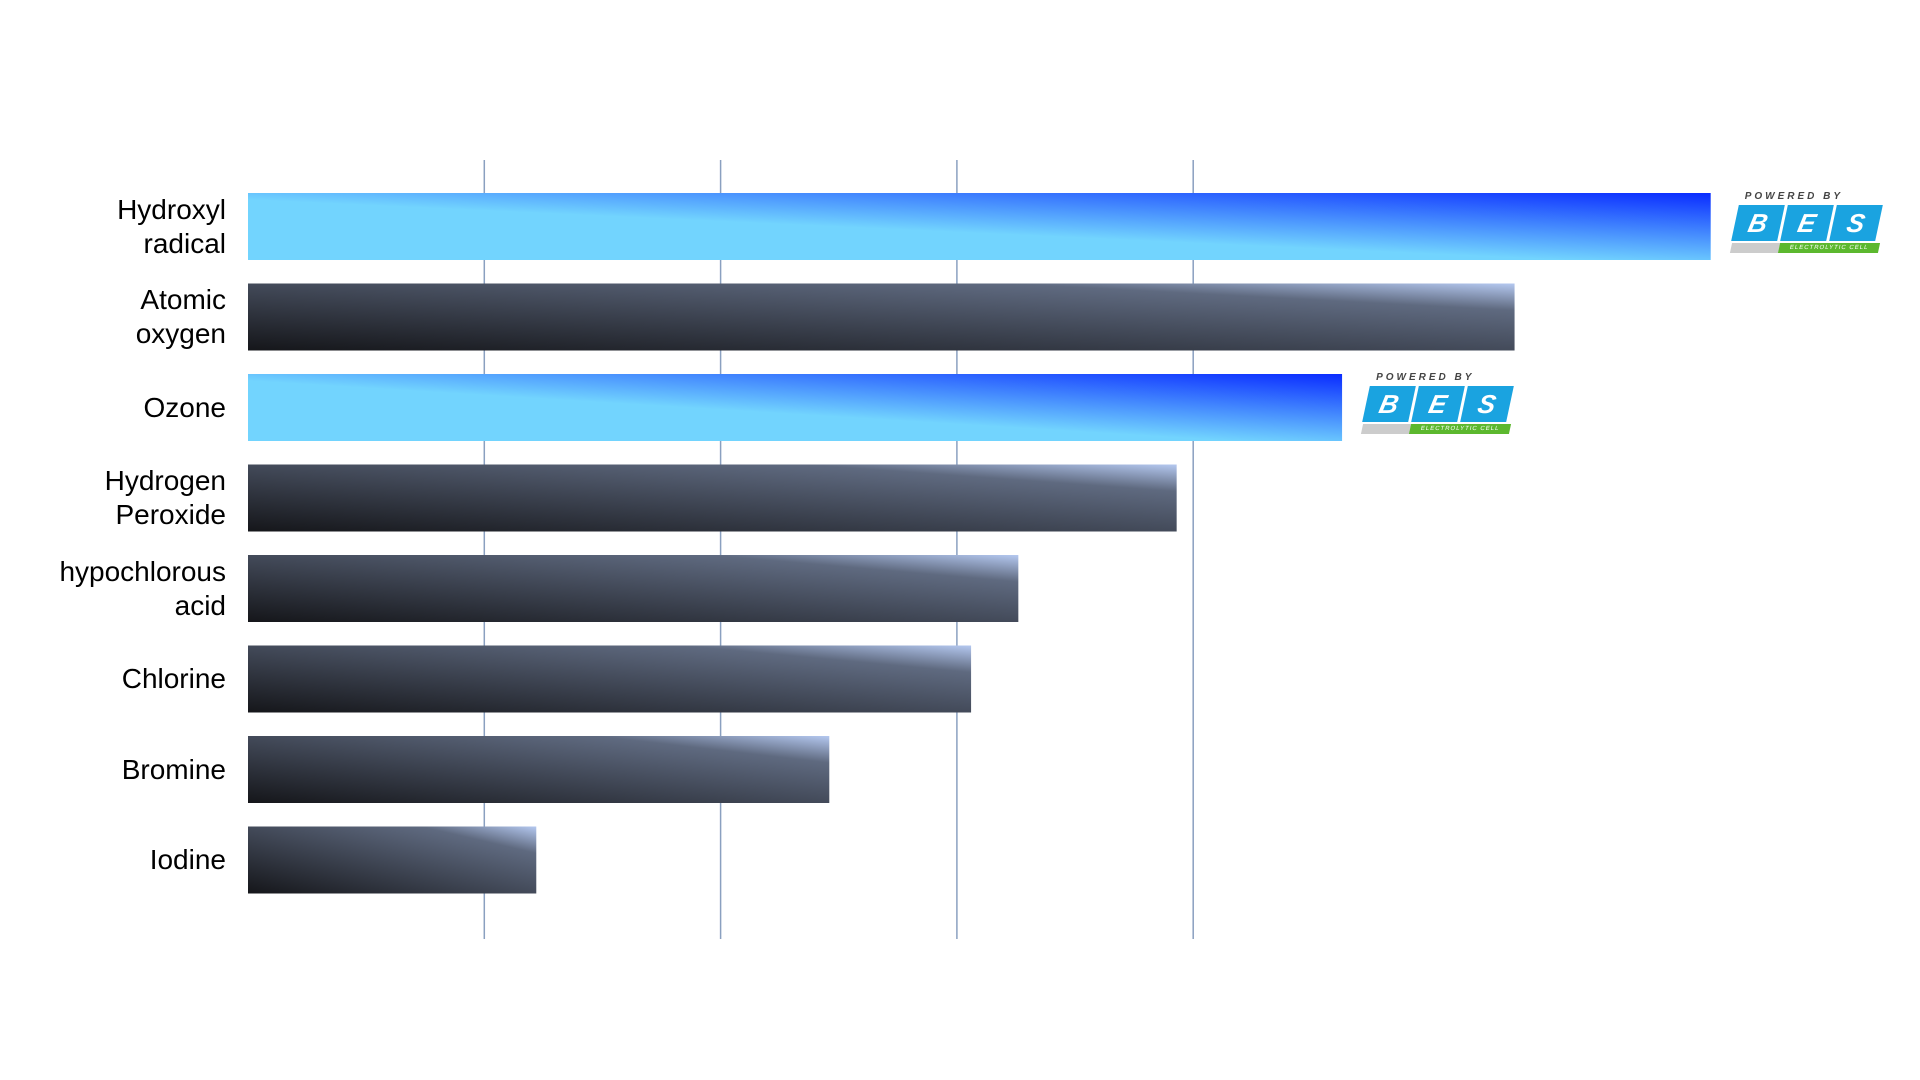  I want to click on category-label: Atomic oxygen, so click(180, 316).